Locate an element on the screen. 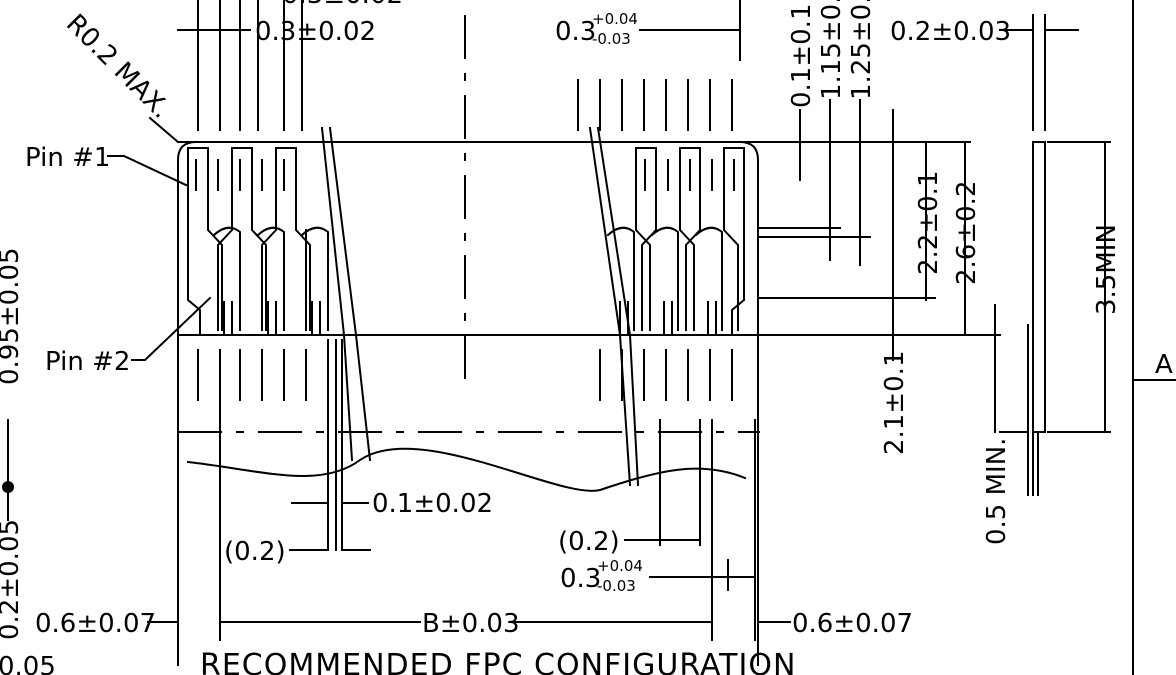  pitch-bottom-main: 0.3 is located at coordinates (580, 579).